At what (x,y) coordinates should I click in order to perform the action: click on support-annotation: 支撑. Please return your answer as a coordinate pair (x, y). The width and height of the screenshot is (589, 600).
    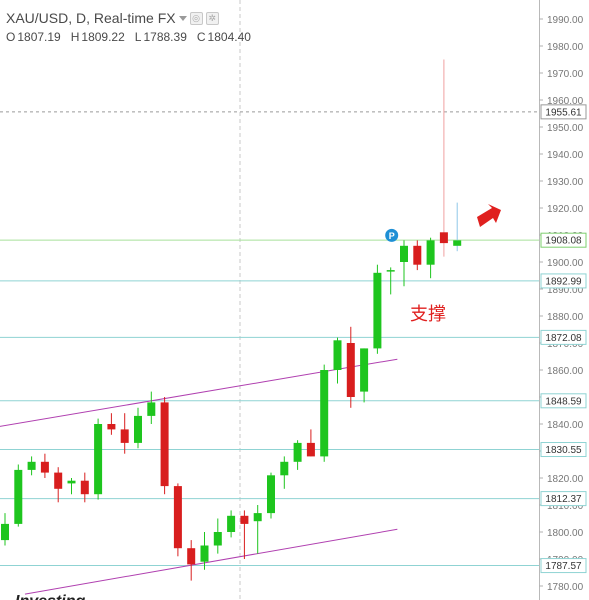
    Looking at the image, I should click on (428, 314).